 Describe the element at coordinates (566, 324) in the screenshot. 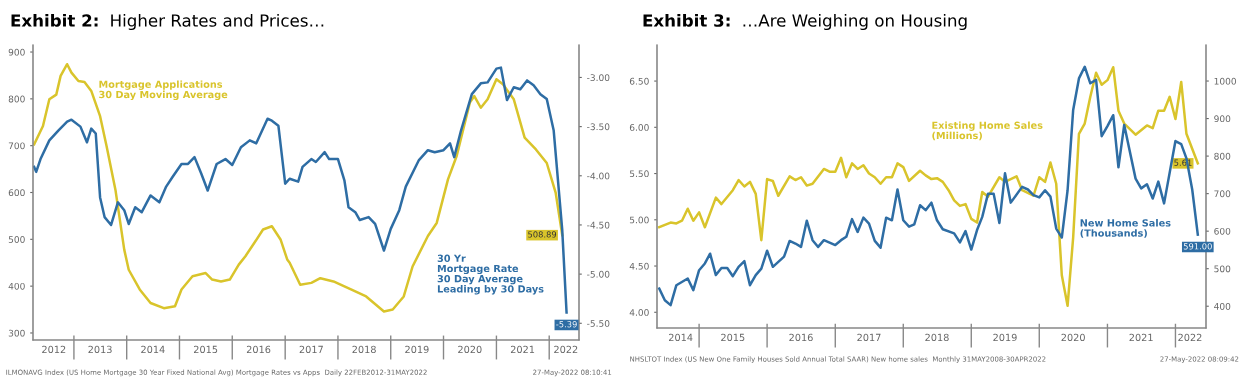

I see `data-label: -5.39` at that location.